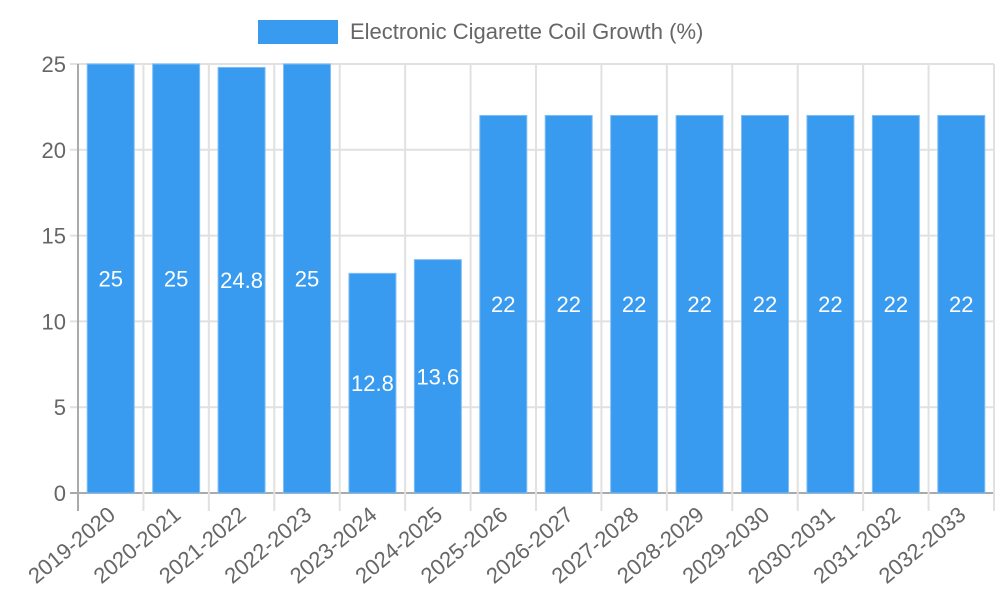  What do you see at coordinates (60, 493) in the screenshot?
I see `y-tick-label: 0` at bounding box center [60, 493].